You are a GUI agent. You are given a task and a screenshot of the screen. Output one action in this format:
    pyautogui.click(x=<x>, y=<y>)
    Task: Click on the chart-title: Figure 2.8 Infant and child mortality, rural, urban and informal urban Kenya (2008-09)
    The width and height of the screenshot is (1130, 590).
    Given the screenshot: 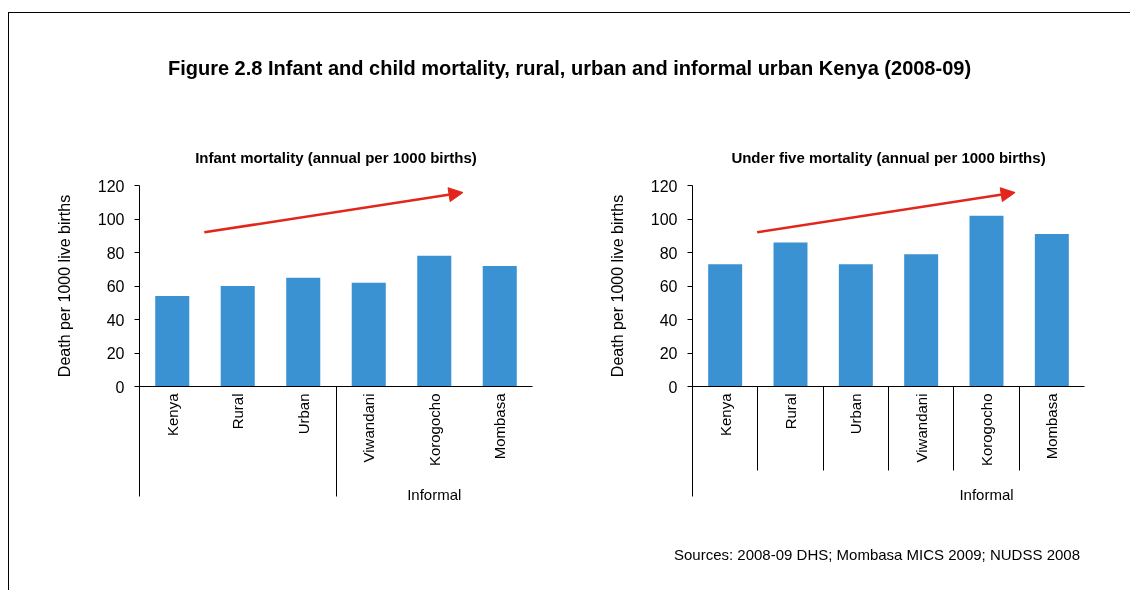 What is the action you would take?
    pyautogui.click(x=569, y=68)
    